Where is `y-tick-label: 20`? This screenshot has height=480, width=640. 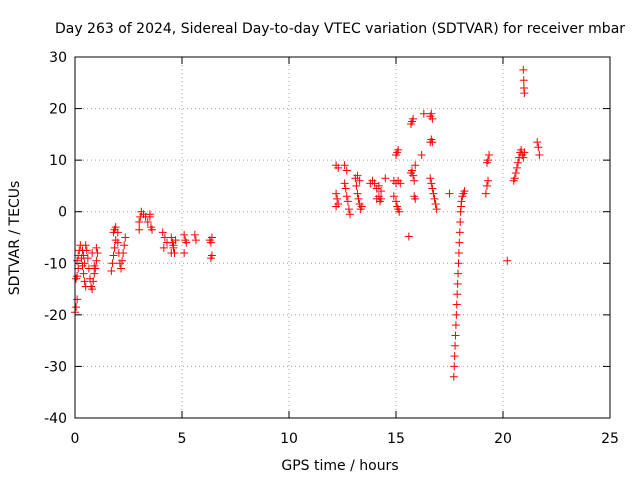 y-tick-label: 20 is located at coordinates (58, 110).